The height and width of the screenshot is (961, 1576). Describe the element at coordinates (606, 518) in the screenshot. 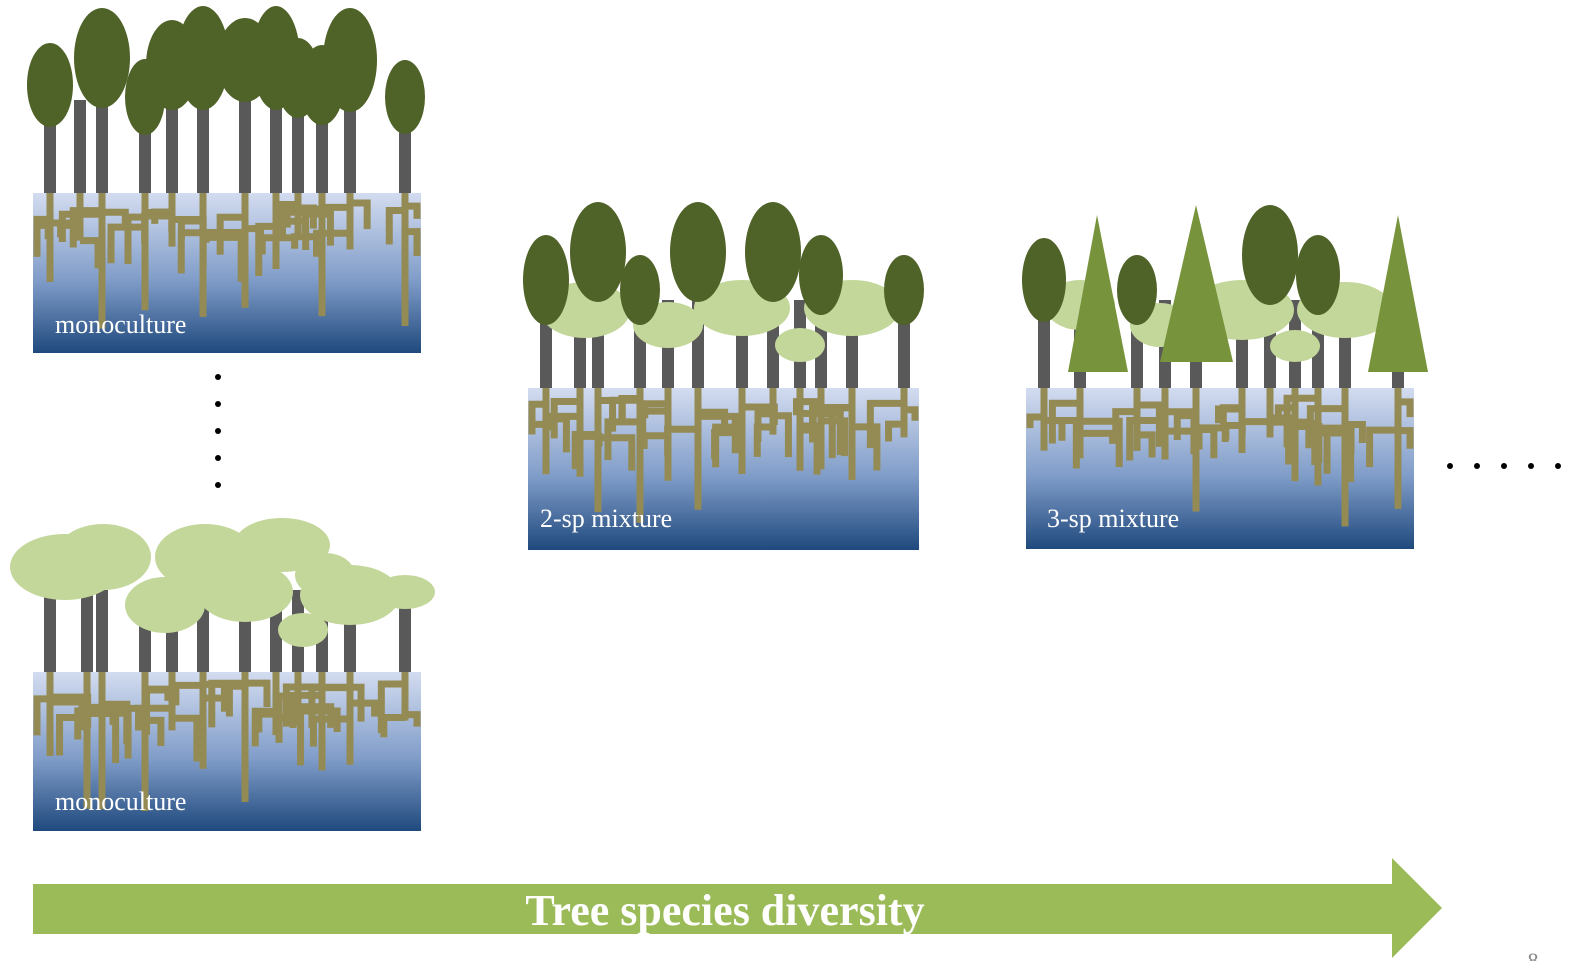

I see `panel-label: 2-sp mixture` at that location.